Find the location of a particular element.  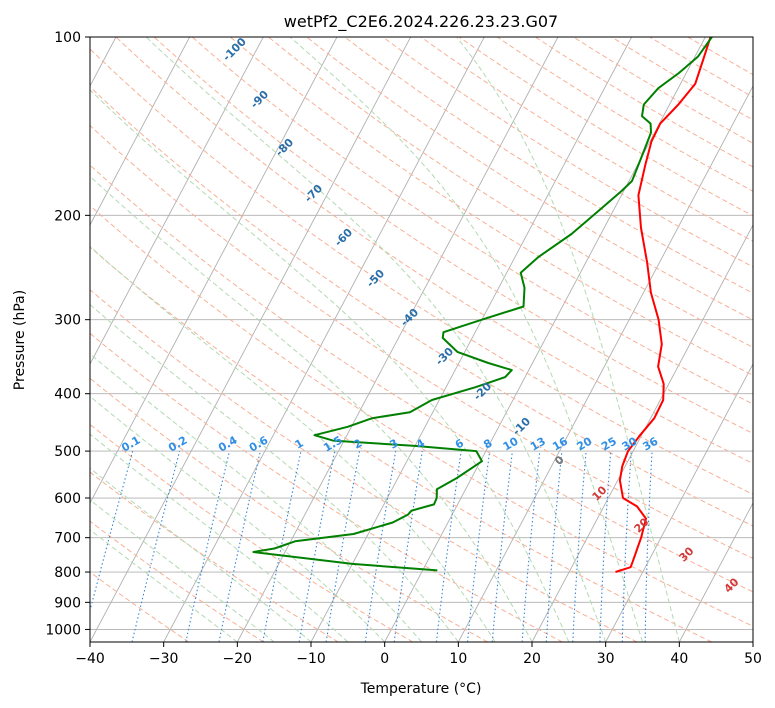

y-tick-label: 200 is located at coordinates (67, 216).